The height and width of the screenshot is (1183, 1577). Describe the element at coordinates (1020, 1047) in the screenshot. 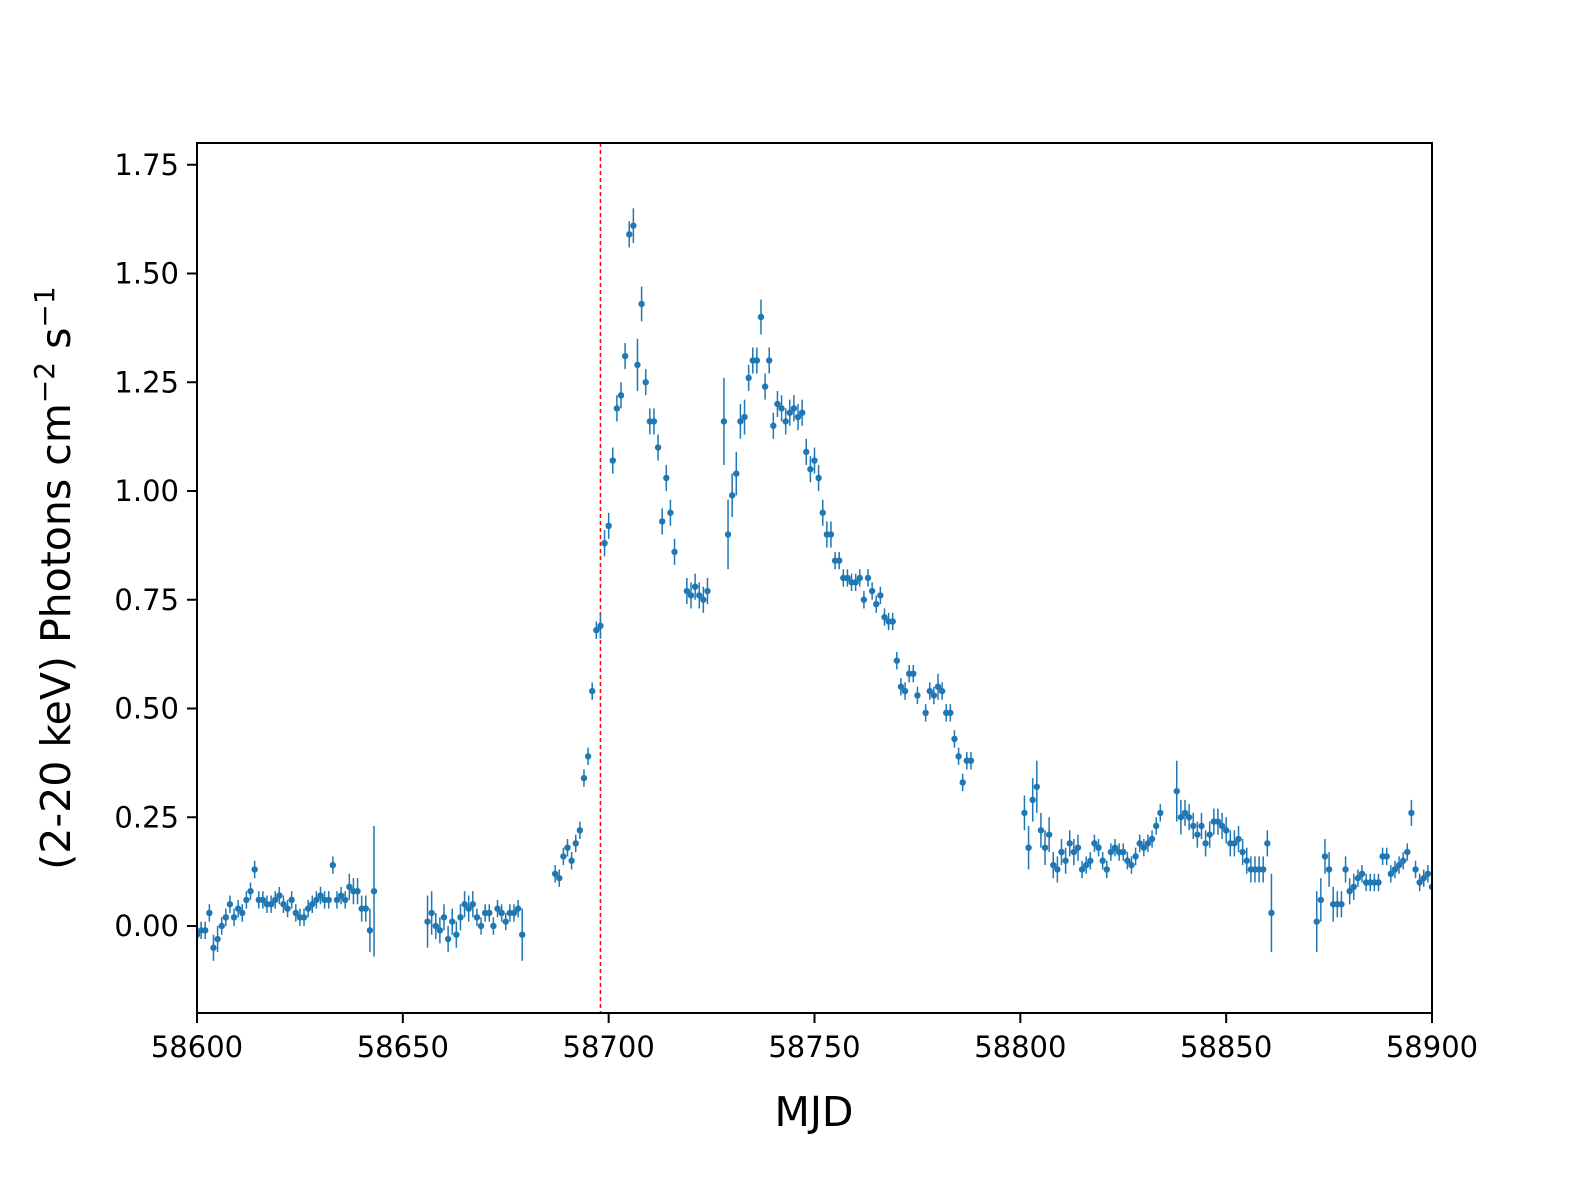

I see `x-tick-label: 58800` at that location.